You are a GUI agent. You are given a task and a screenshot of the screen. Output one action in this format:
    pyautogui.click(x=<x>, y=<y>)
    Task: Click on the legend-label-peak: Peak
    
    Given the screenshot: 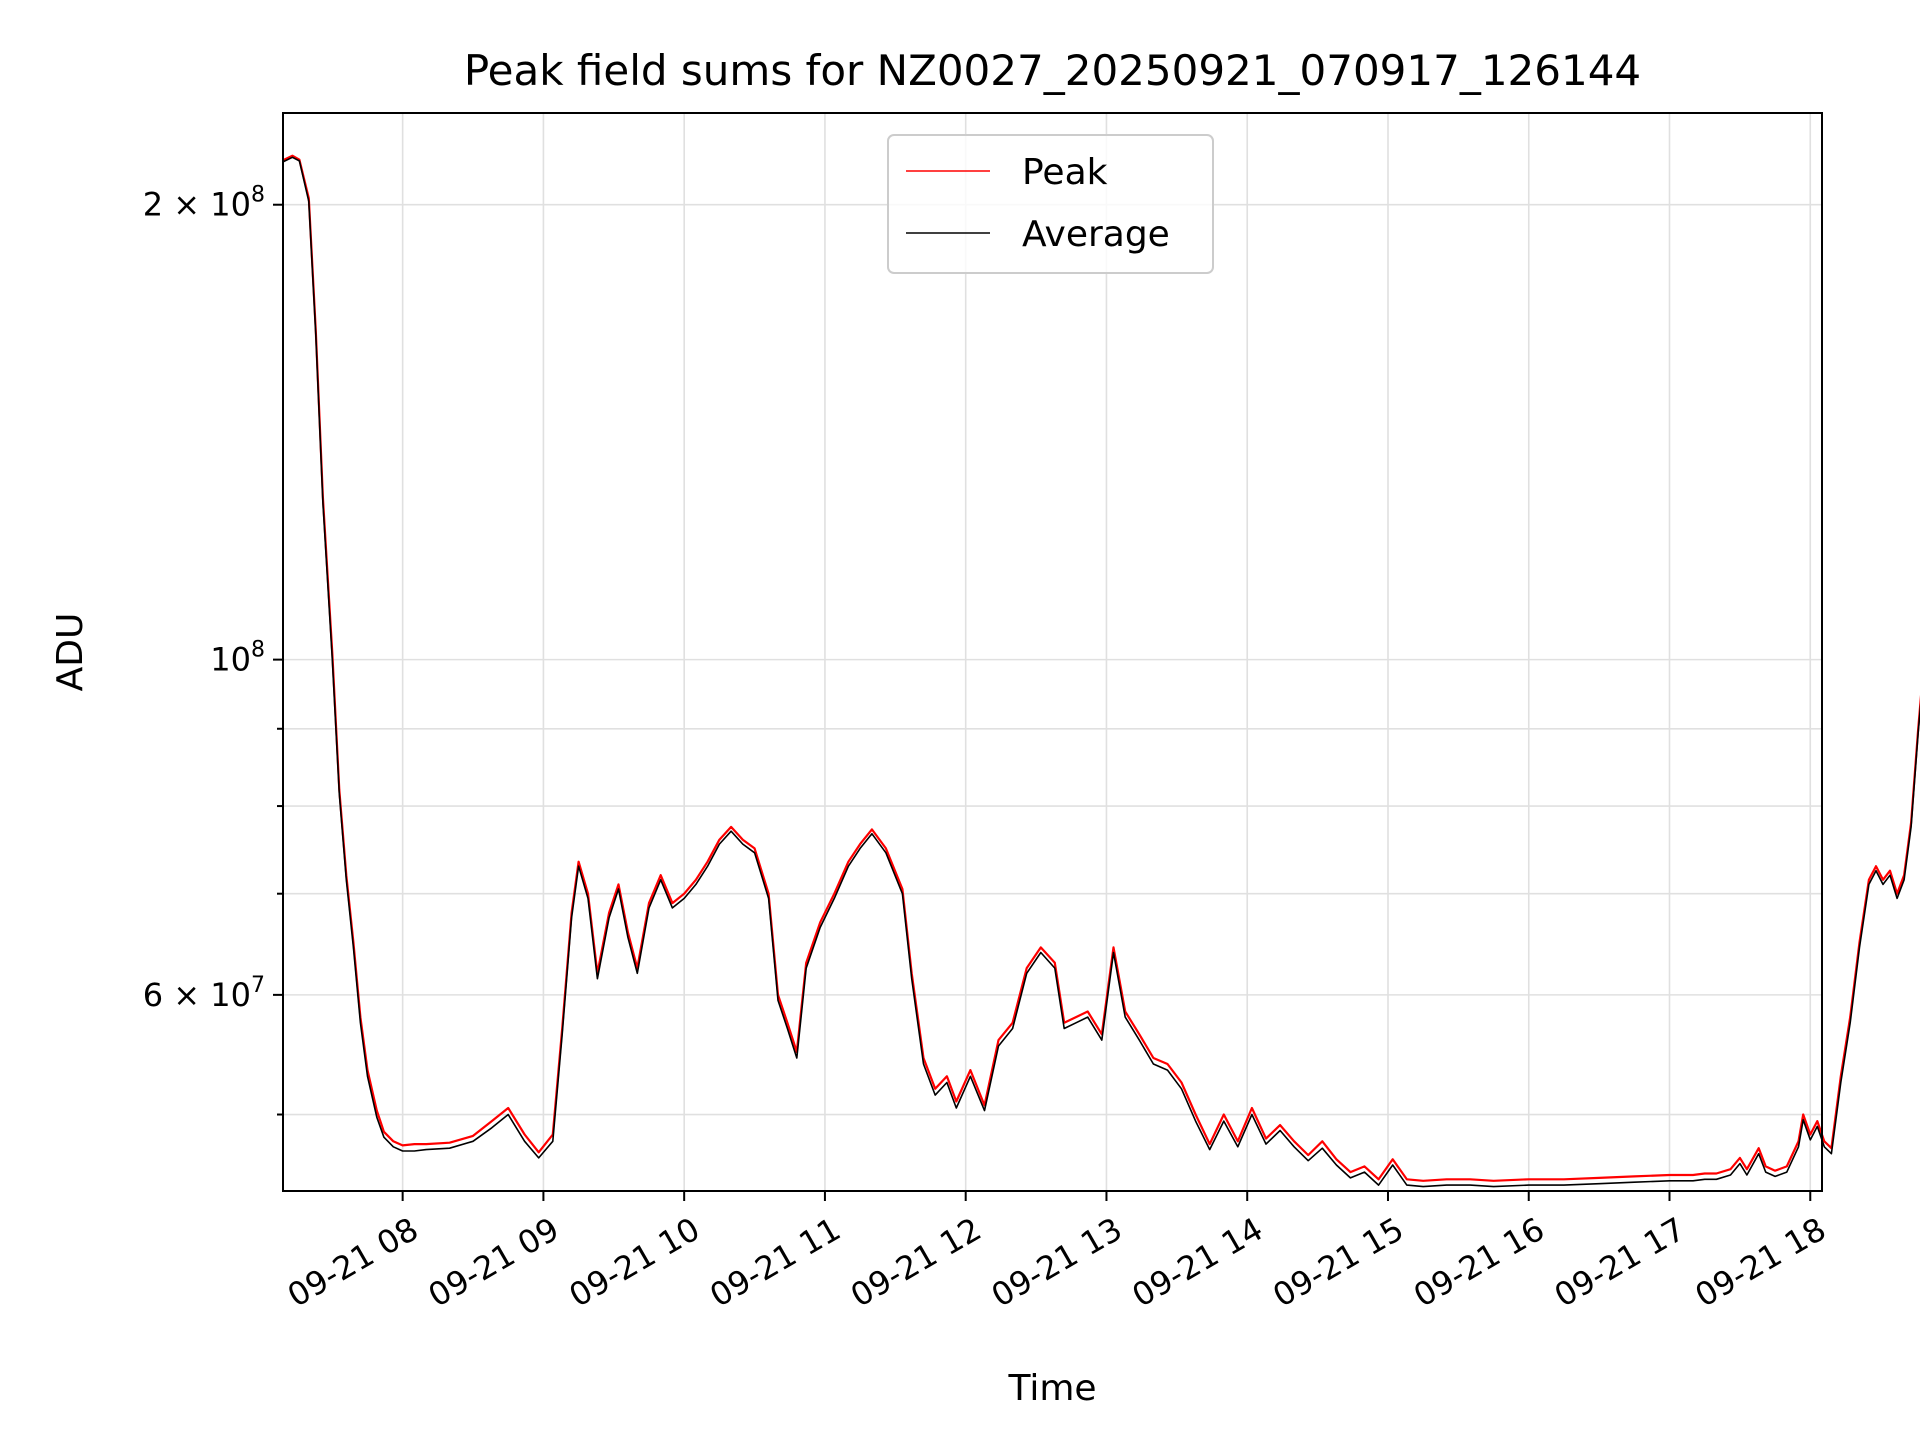 What is the action you would take?
    pyautogui.click(x=1065, y=172)
    